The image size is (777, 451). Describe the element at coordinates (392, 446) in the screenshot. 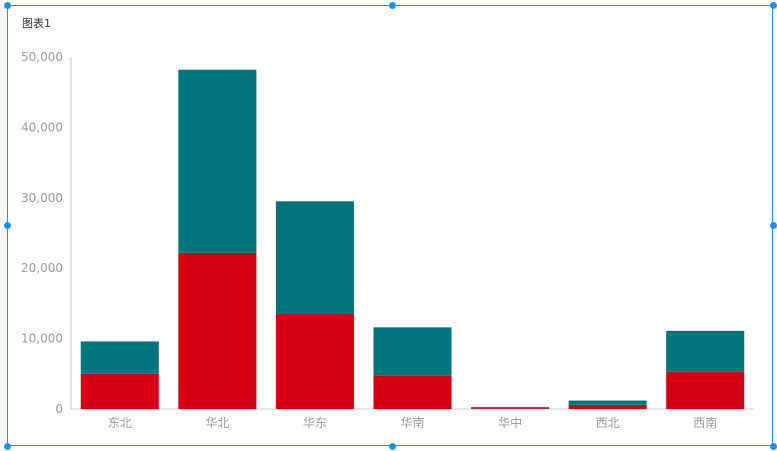

I see `resize-handle-bottom-center` at that location.